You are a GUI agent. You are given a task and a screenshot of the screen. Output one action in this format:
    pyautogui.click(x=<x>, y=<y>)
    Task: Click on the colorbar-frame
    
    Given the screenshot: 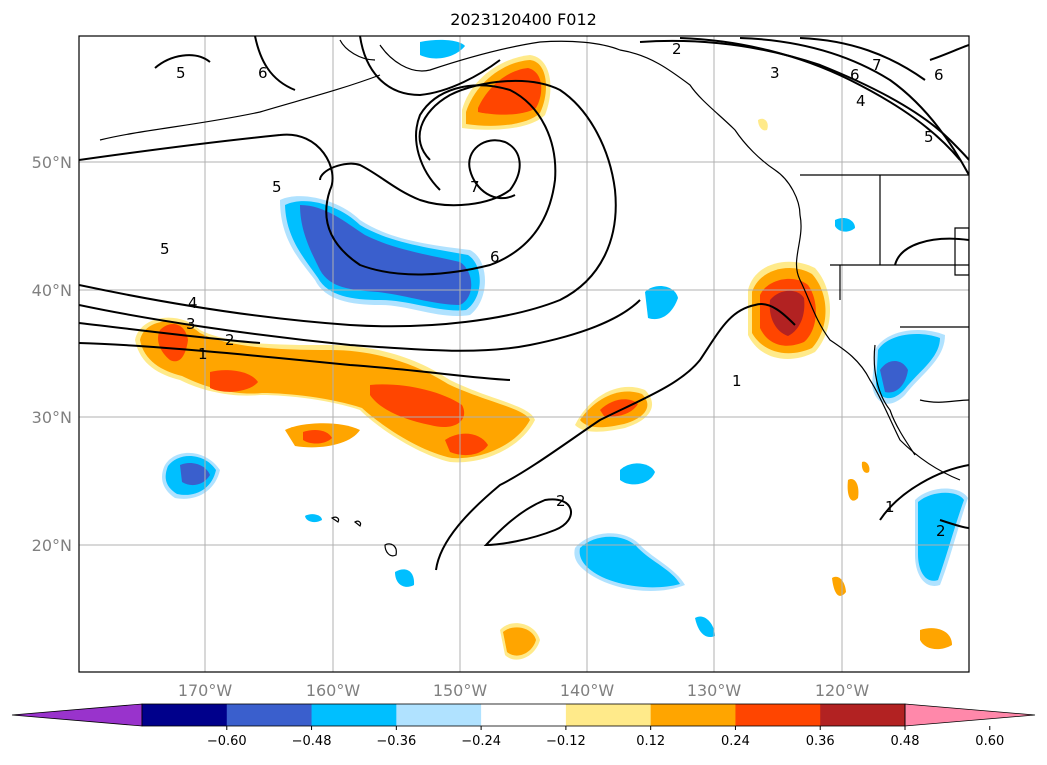 What is the action you would take?
    pyautogui.click(x=523, y=715)
    